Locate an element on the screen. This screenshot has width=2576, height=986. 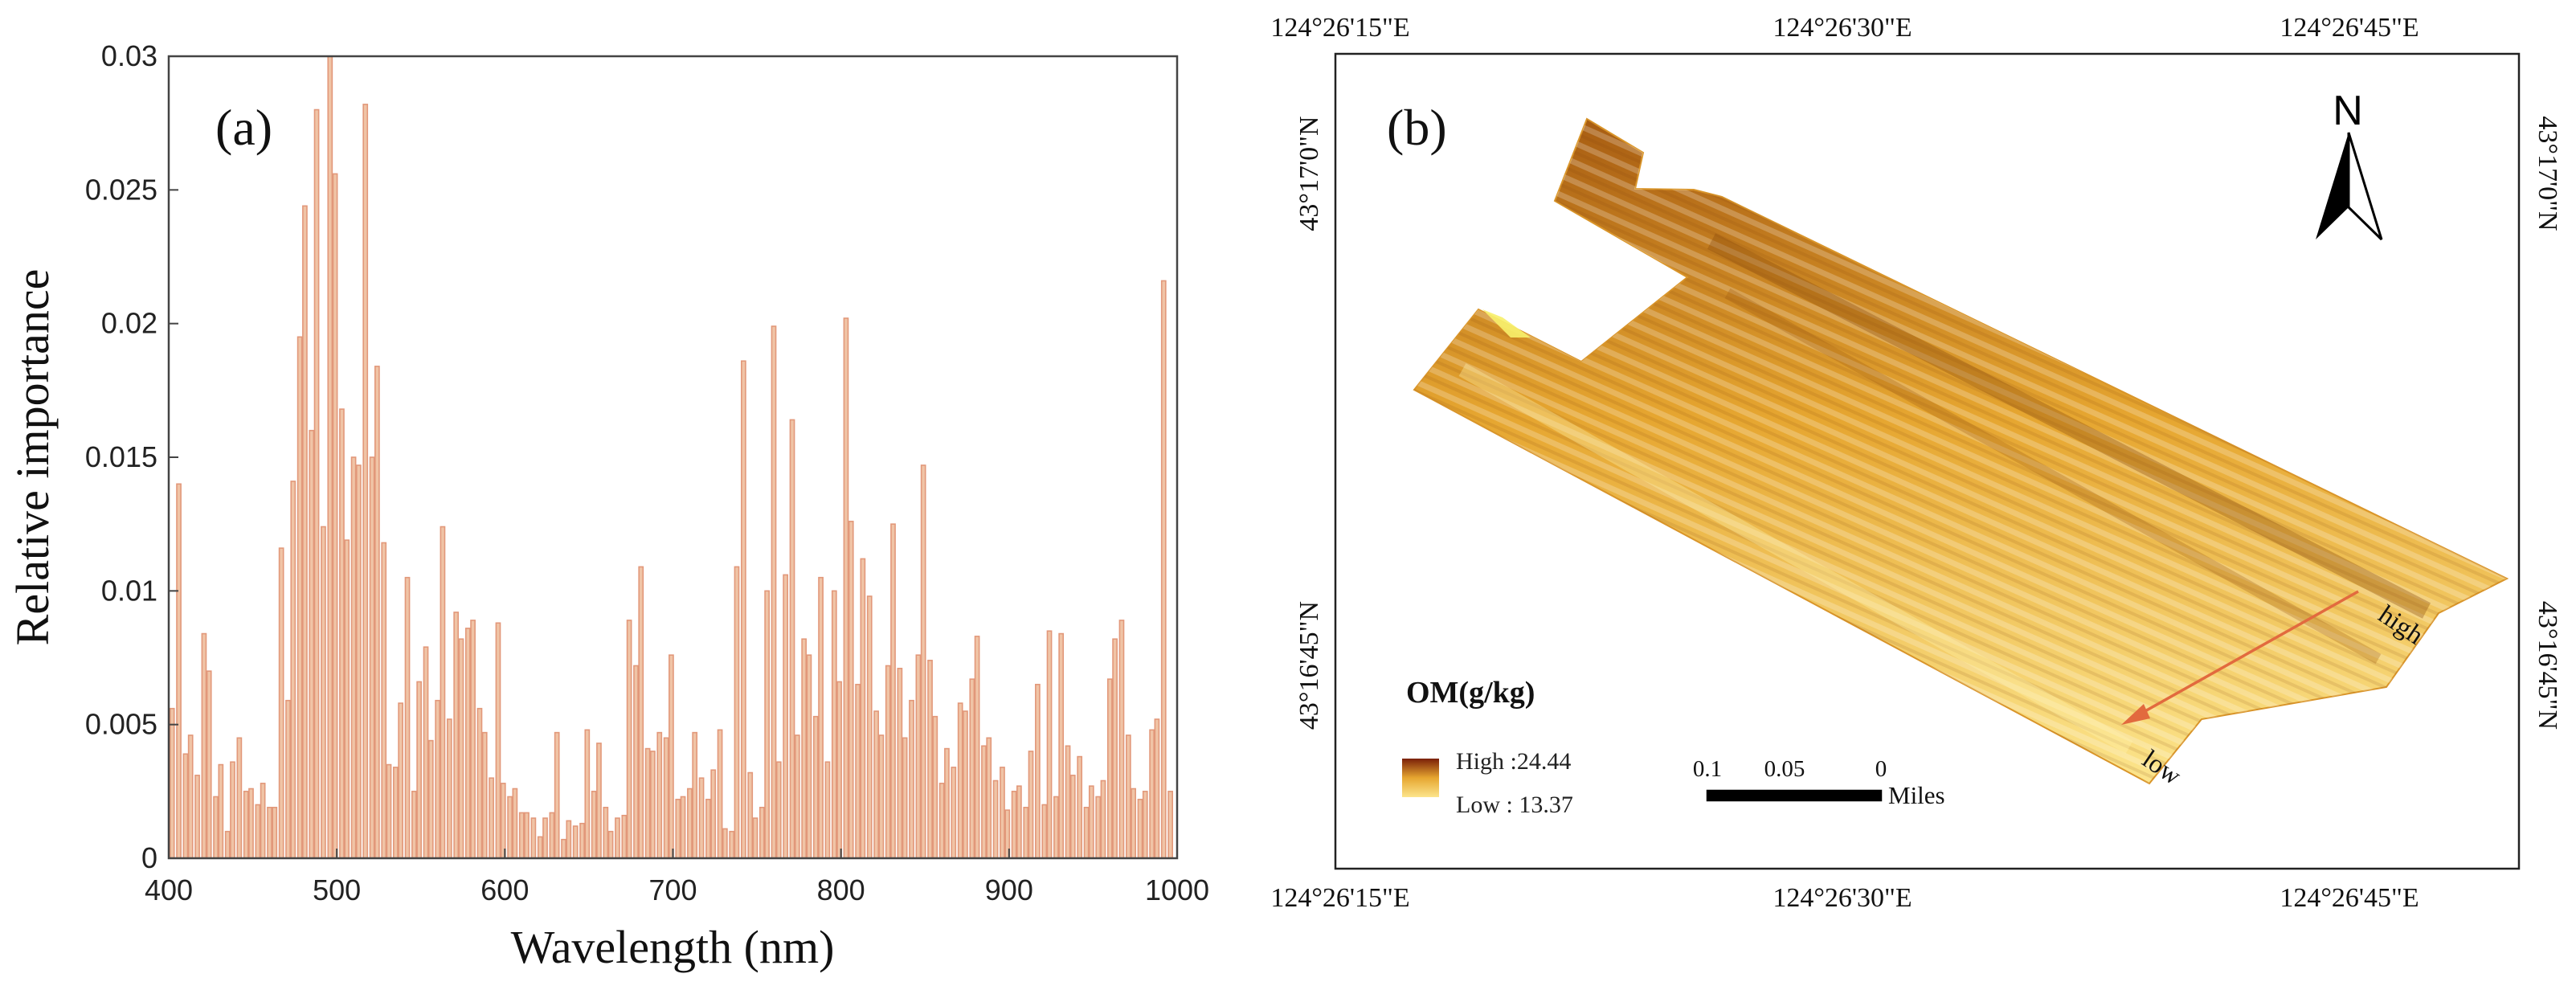
y-tick-label: 0.025 is located at coordinates (121, 189).